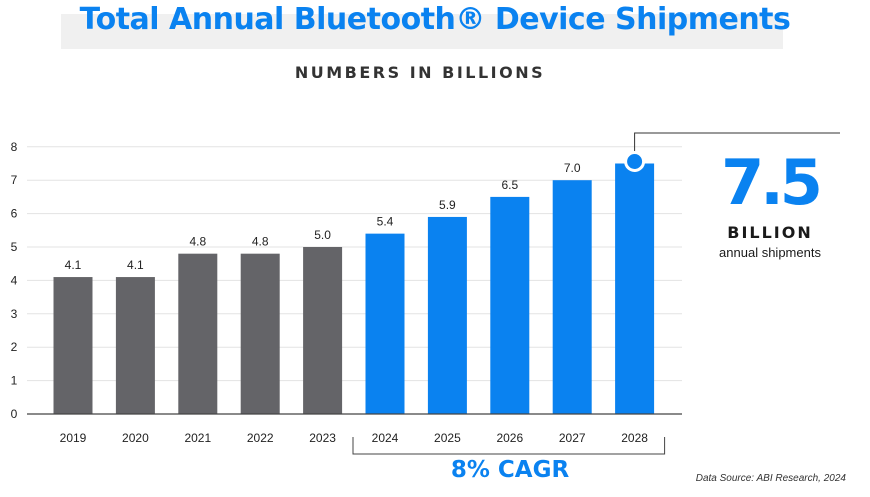  Describe the element at coordinates (572, 168) in the screenshot. I see `data-label: 7.0` at that location.